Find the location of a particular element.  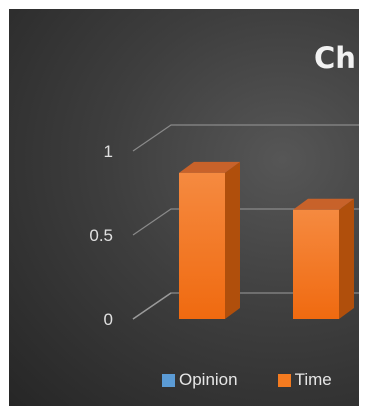

bar-time-0-top is located at coordinates (209, 167).